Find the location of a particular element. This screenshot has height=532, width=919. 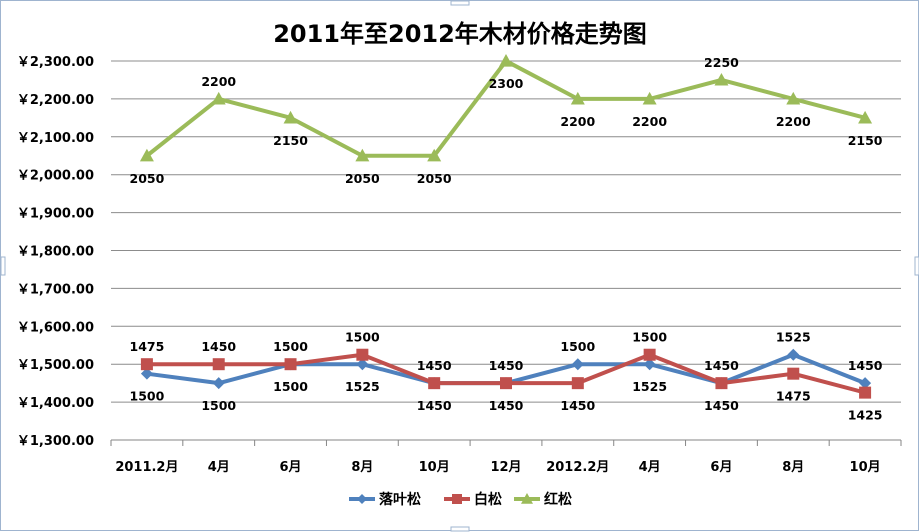

y-tick-label: ￥1,700.00 is located at coordinates (55, 289).